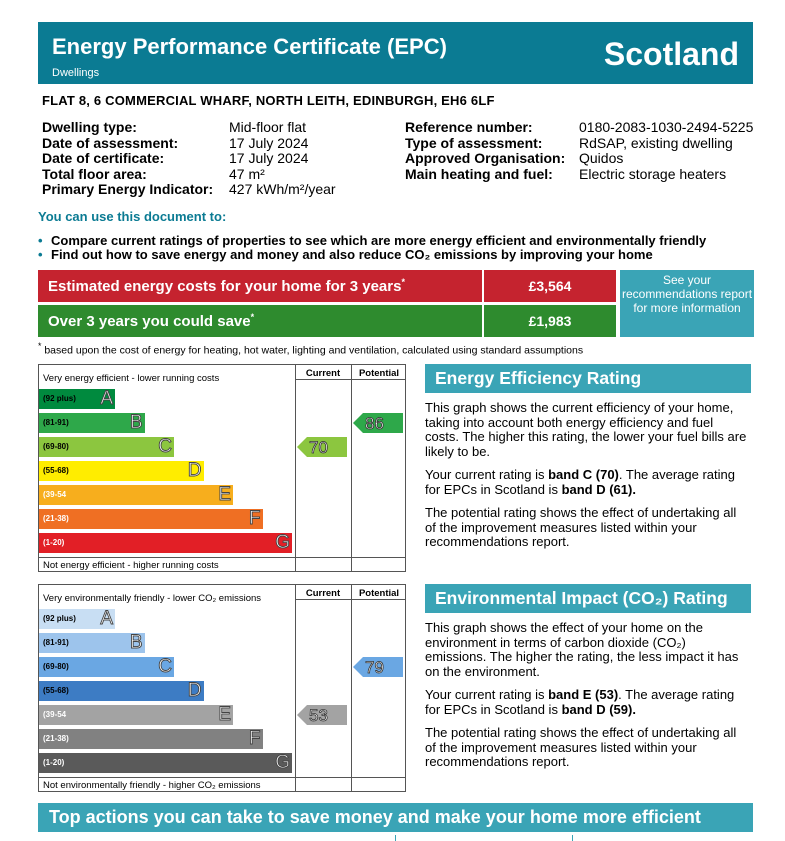 This screenshot has height=841, width=785. Describe the element at coordinates (319, 448) in the screenshot. I see `current-rating-value: 70` at that location.